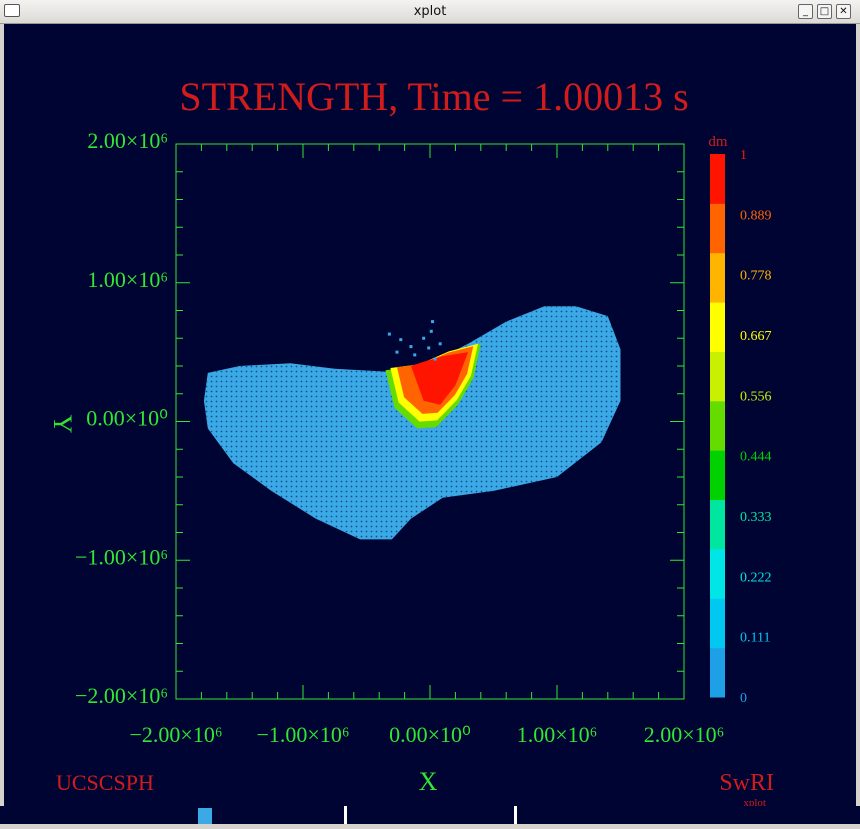 This screenshot has width=860, height=829. I want to click on footer-right: SwRI, so click(746, 783).